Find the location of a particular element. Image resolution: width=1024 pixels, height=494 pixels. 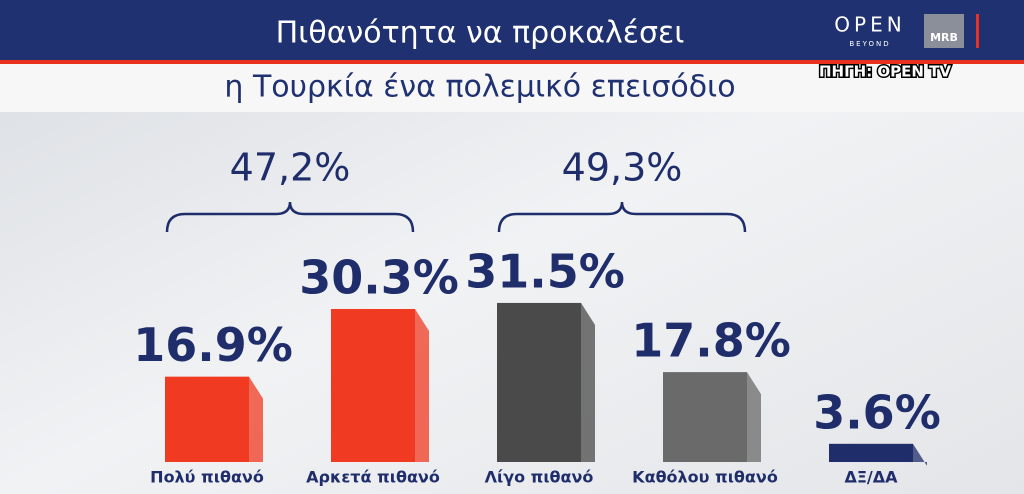

category-label: ΔΞ/ΔΑ is located at coordinates (871, 477).